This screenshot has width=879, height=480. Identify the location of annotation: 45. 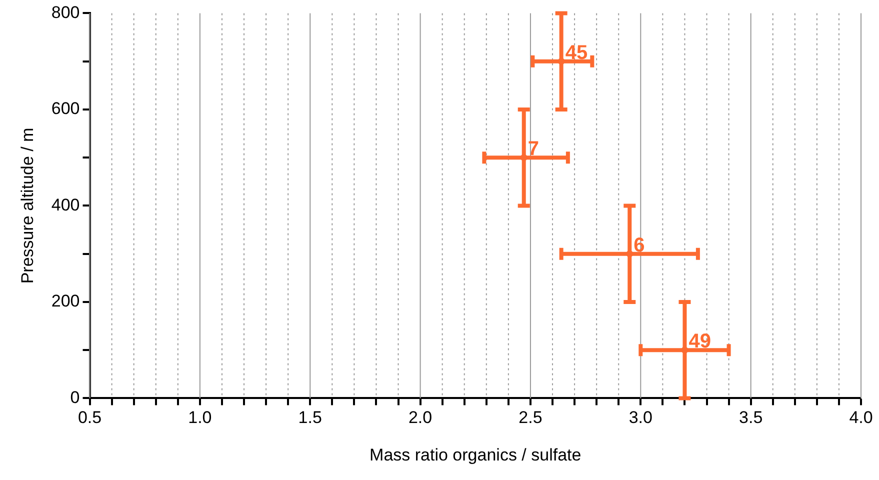
(576, 53).